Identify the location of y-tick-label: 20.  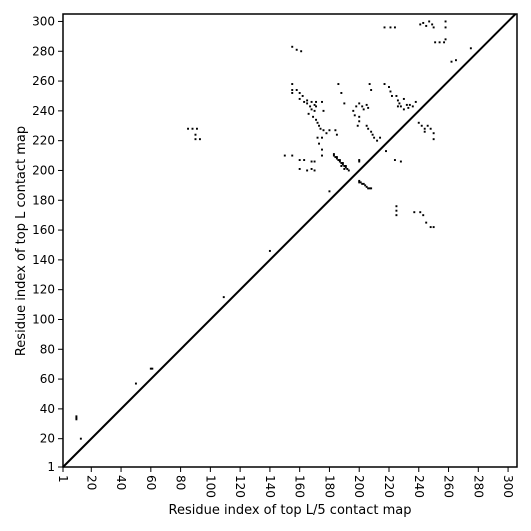
(47, 439).